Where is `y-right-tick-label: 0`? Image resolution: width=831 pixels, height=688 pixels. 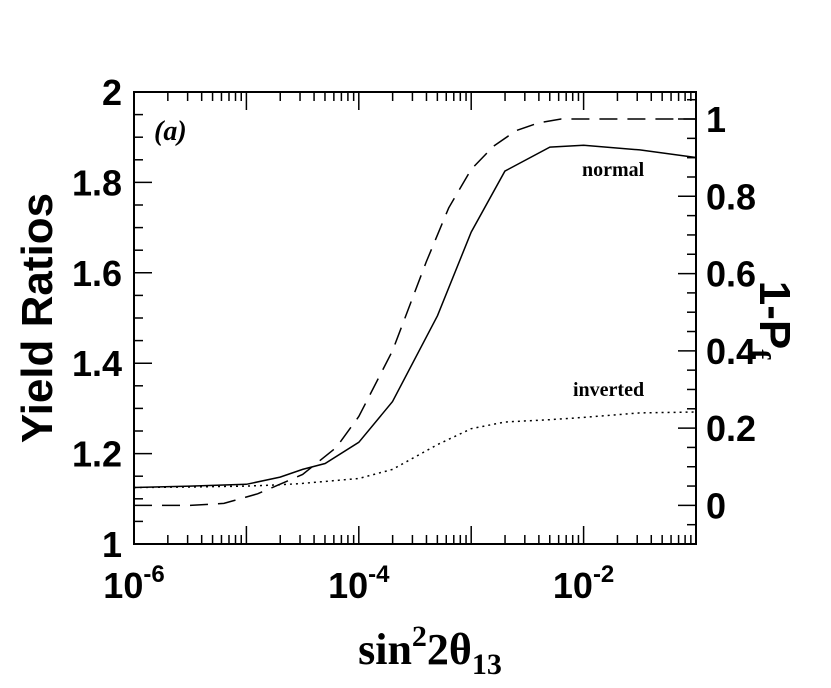
y-right-tick-label: 0 is located at coordinates (716, 505).